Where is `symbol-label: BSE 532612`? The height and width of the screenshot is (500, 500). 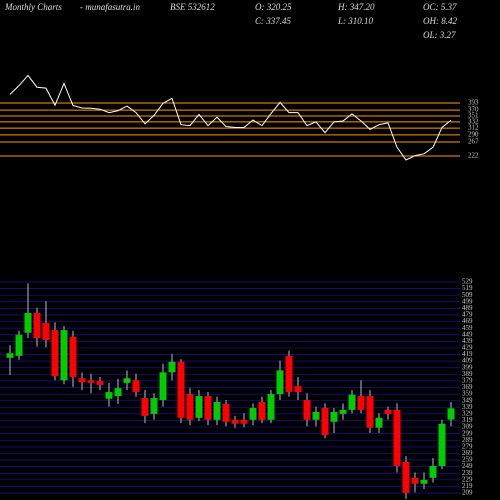 symbol-label: BSE 532612 is located at coordinates (192, 7).